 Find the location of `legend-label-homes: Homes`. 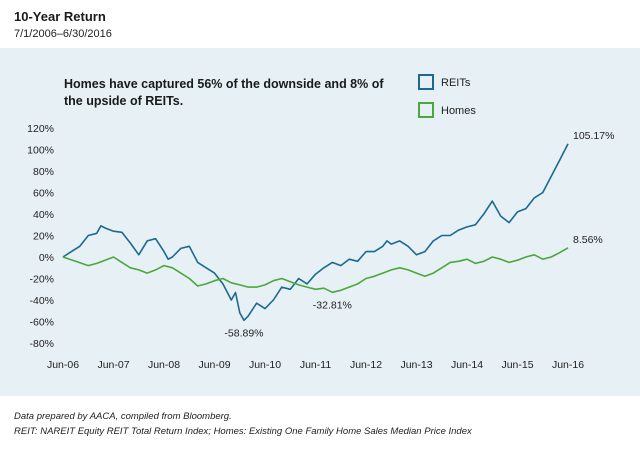

legend-label-homes: Homes is located at coordinates (458, 111).